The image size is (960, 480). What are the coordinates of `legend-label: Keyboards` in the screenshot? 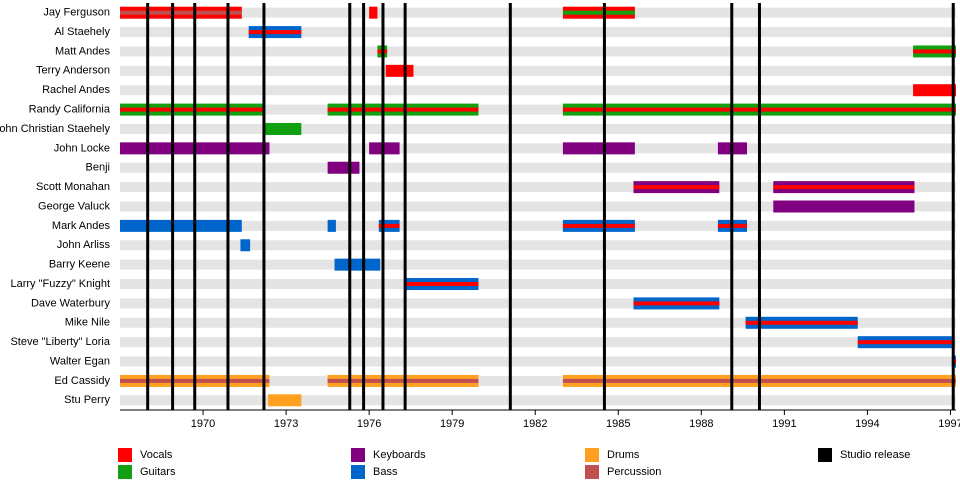 It's located at (399, 455).